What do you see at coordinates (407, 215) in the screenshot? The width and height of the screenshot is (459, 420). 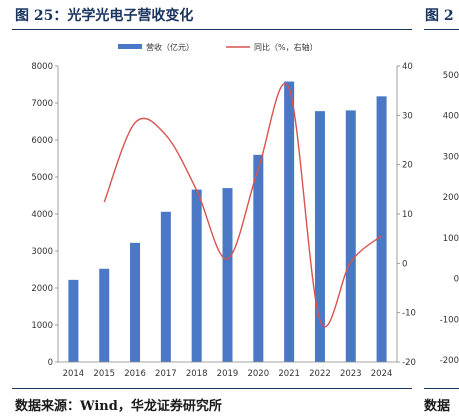 I see `y-right-tick: 10` at bounding box center [407, 215].